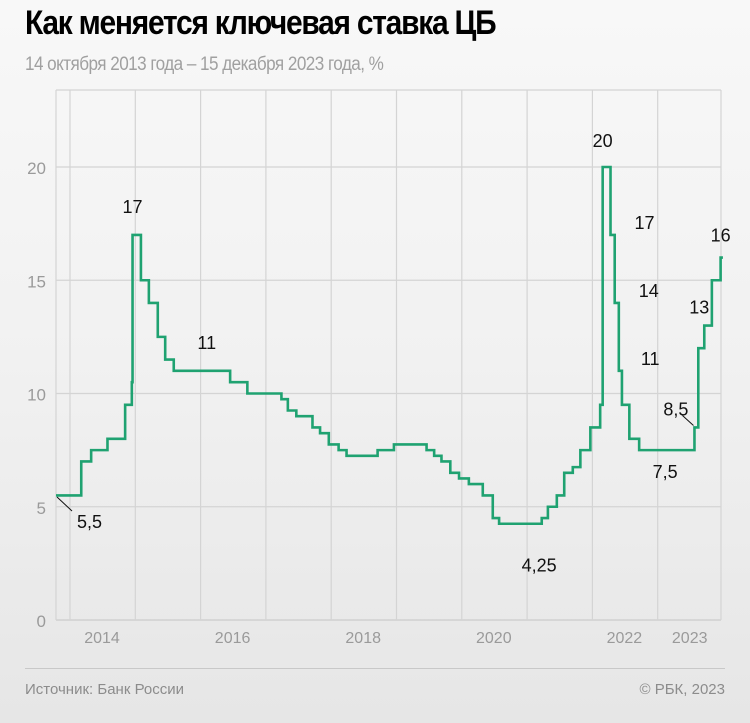  I want to click on value-annotation: 5,5, so click(89, 522).